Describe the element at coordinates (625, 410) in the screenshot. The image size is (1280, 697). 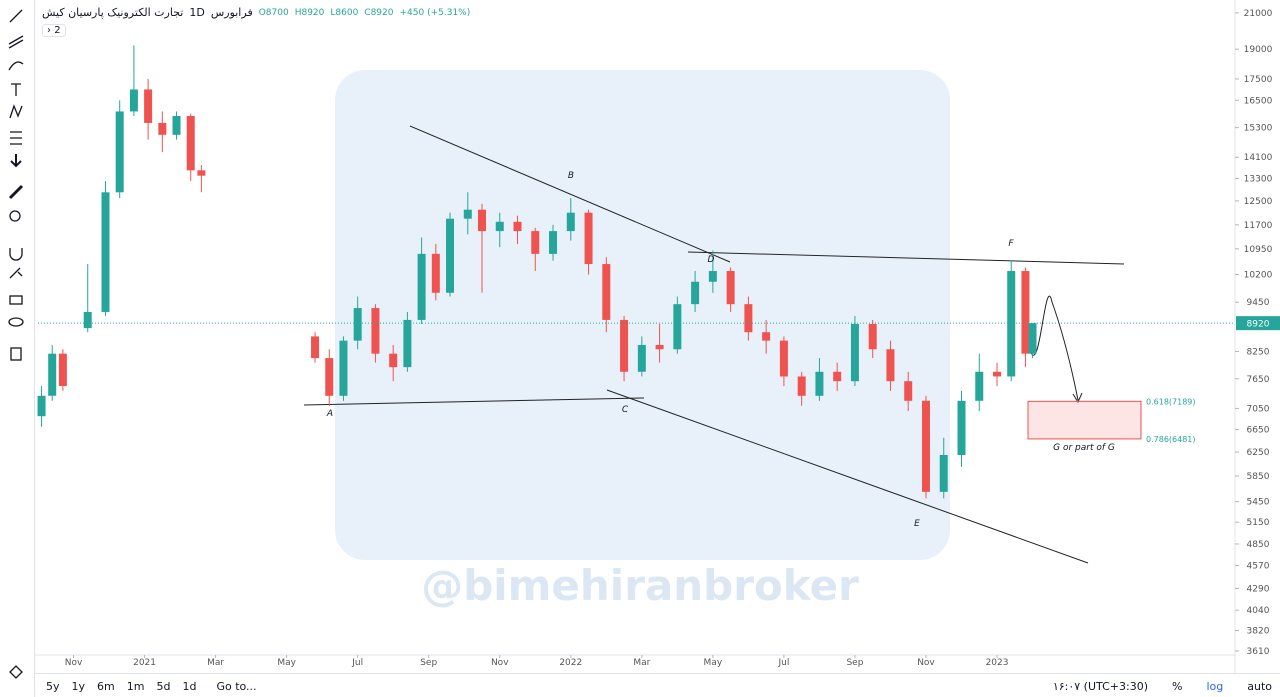
I see `wave-label: C` at that location.